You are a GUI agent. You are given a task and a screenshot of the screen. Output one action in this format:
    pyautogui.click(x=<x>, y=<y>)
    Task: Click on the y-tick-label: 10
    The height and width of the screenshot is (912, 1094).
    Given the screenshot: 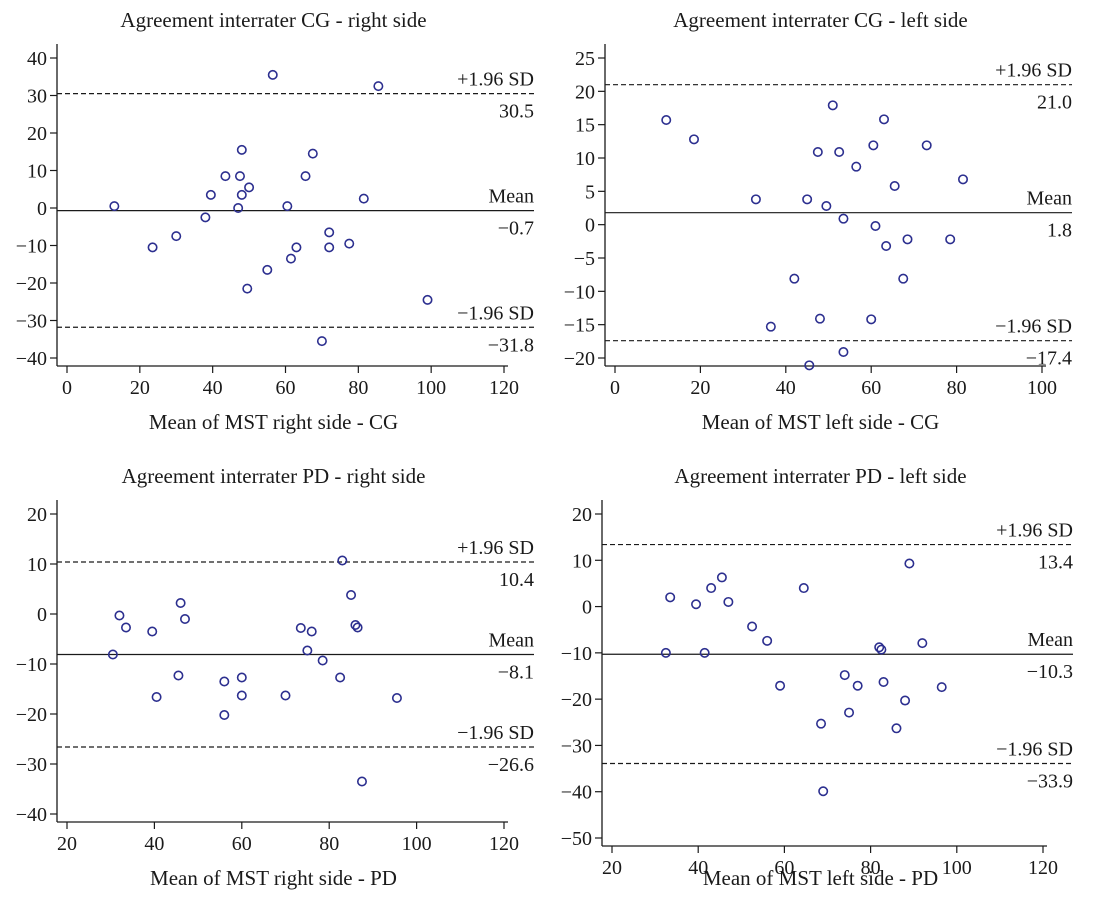 What is the action you would take?
    pyautogui.click(x=585, y=159)
    